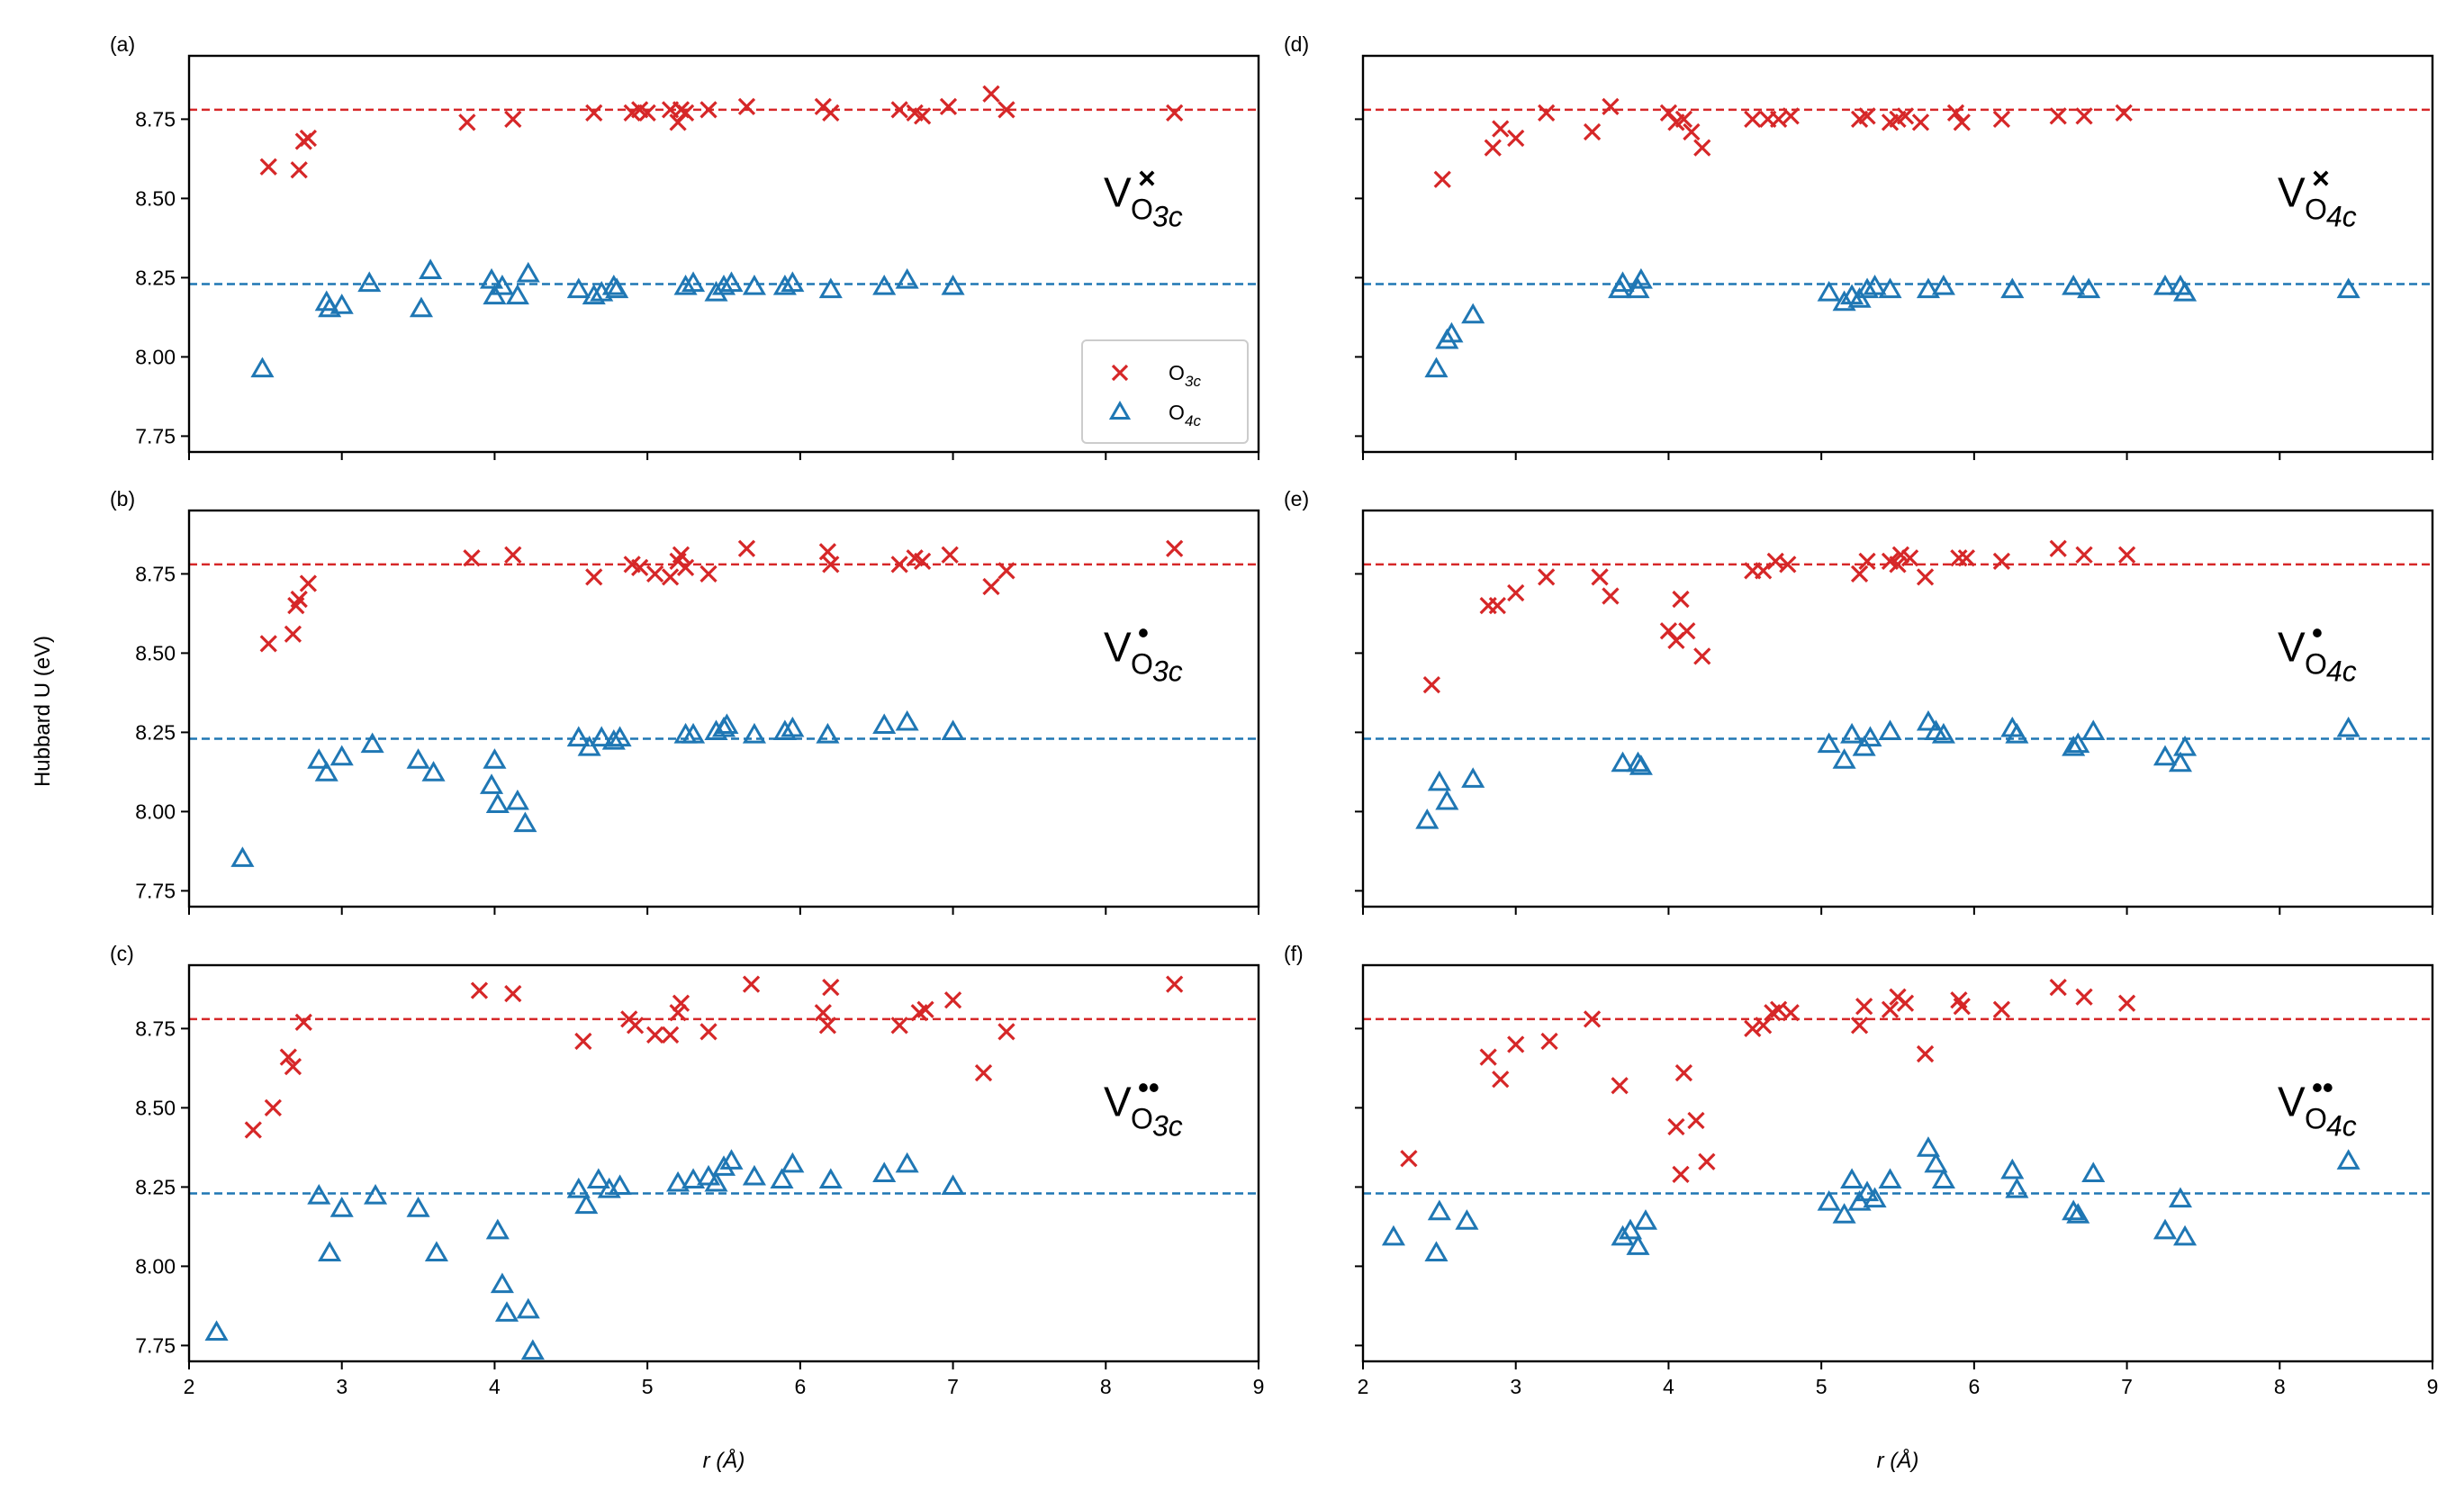 This screenshot has width=2464, height=1509. Describe the element at coordinates (495, 1386) in the screenshot. I see `x-tick-label: 4` at that location.